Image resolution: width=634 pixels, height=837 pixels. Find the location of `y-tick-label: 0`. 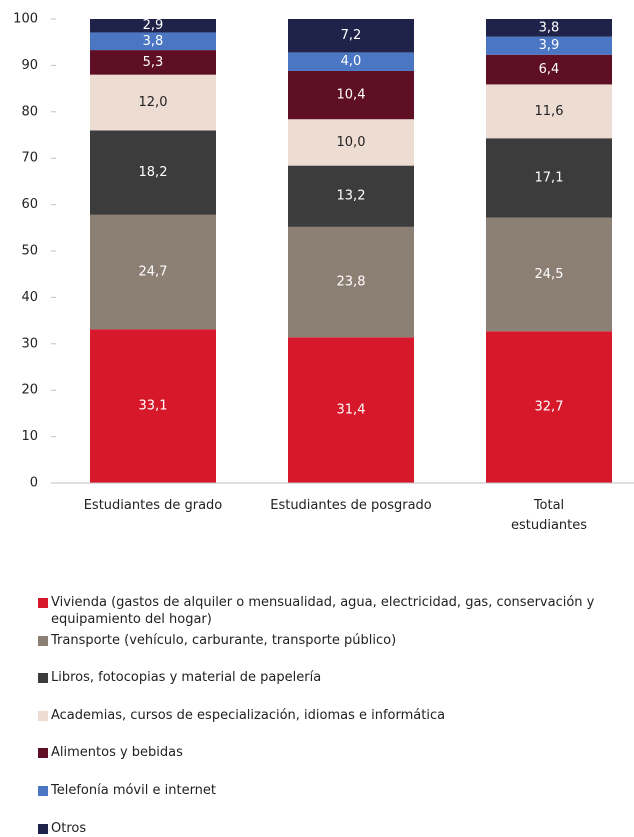

y-tick-label: 0 is located at coordinates (34, 483).